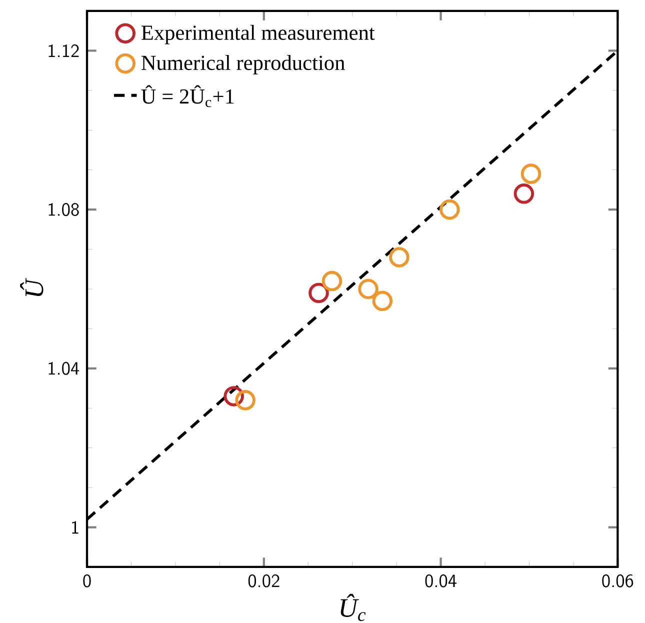  I want to click on legend-label: Numerical reproduction, so click(243, 64).